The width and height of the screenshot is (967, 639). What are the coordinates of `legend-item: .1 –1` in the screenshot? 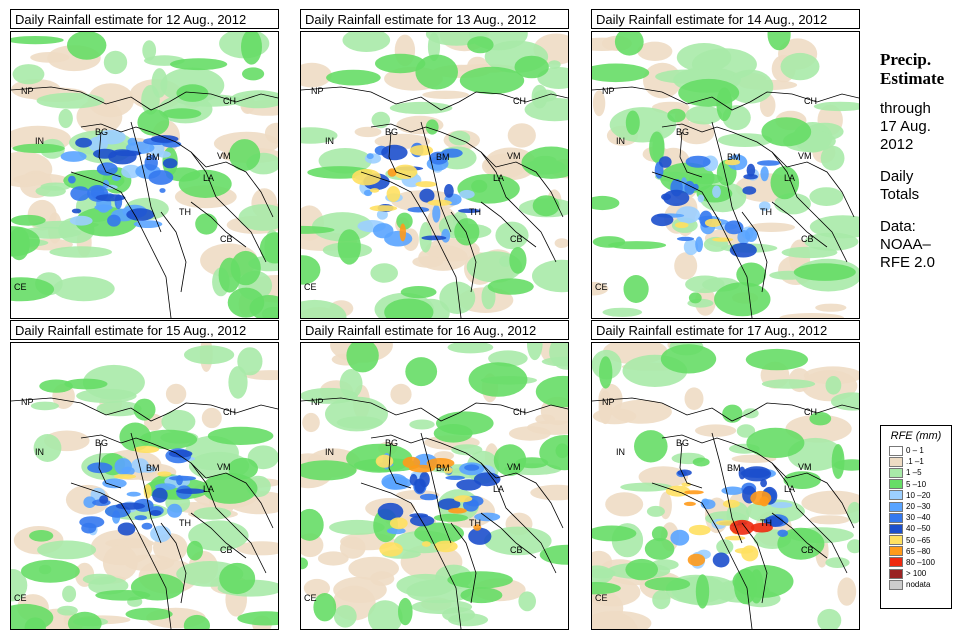 It's located at (916, 461).